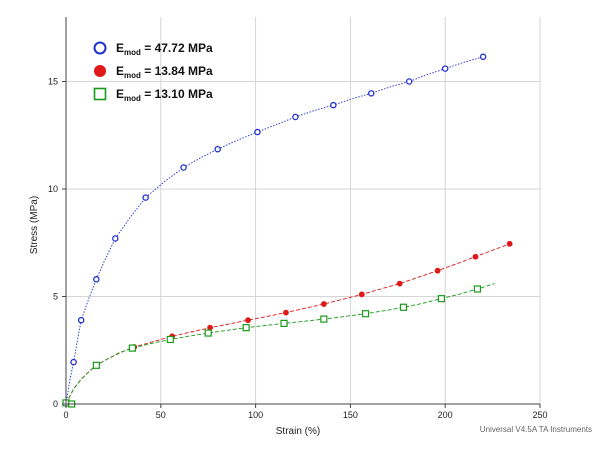  I want to click on legend-entry-2-label: Emod = 13.84 MPa, so click(164, 72).